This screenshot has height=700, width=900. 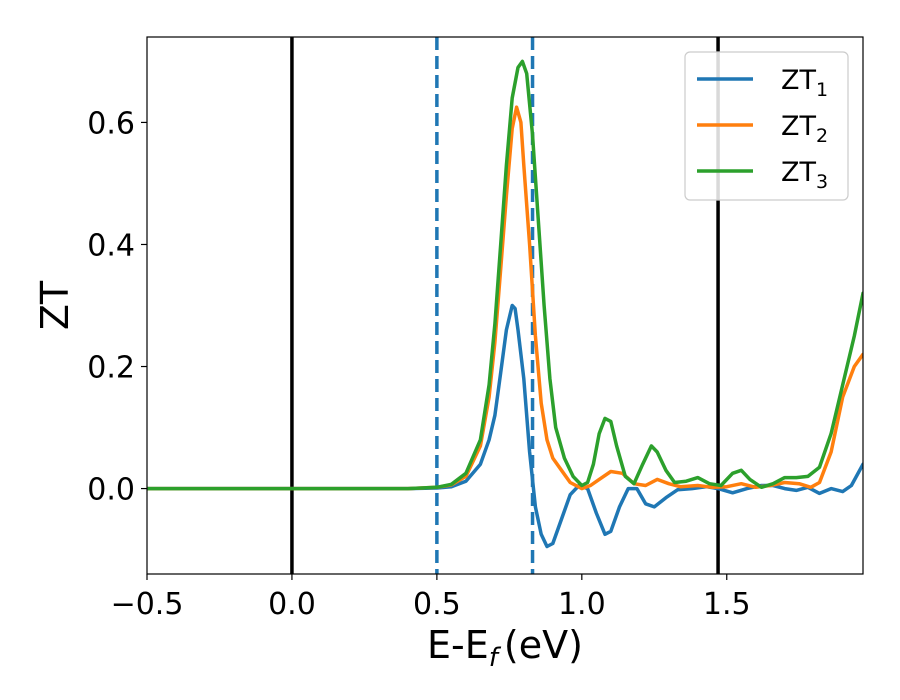 What do you see at coordinates (292, 604) in the screenshot?
I see `x-tick-label: 0.0` at bounding box center [292, 604].